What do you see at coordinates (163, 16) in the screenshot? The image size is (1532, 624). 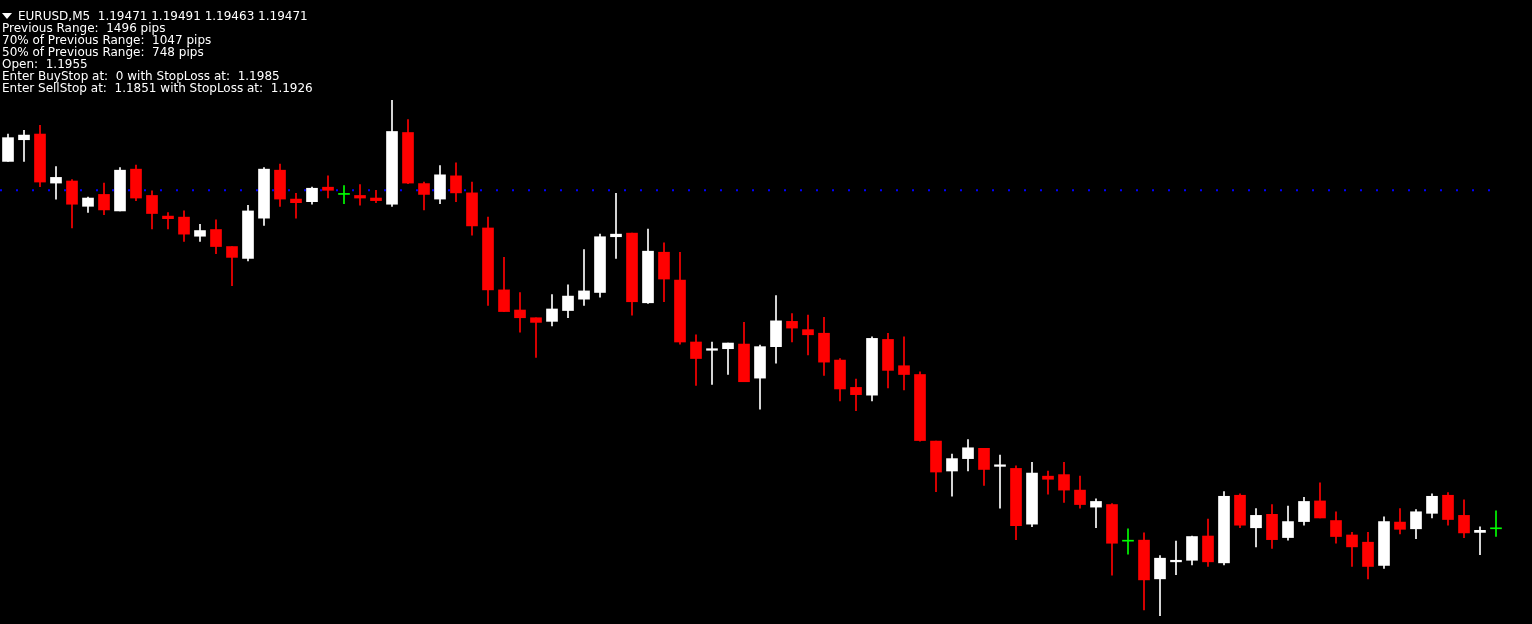 I see `chart-title: EURUSD,M5 1.19471 1.19491 1.19463 1.19471` at bounding box center [163, 16].